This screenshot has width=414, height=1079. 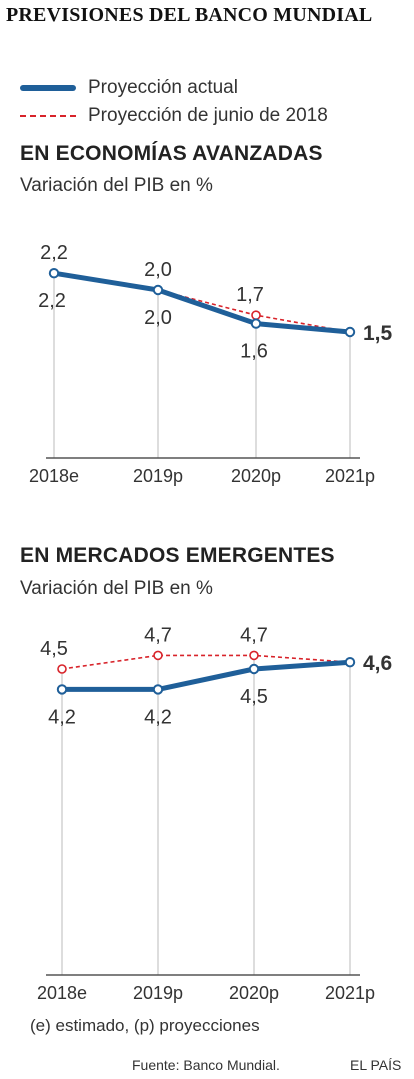 What do you see at coordinates (254, 697) in the screenshot?
I see `data-label-current: 4,5` at bounding box center [254, 697].